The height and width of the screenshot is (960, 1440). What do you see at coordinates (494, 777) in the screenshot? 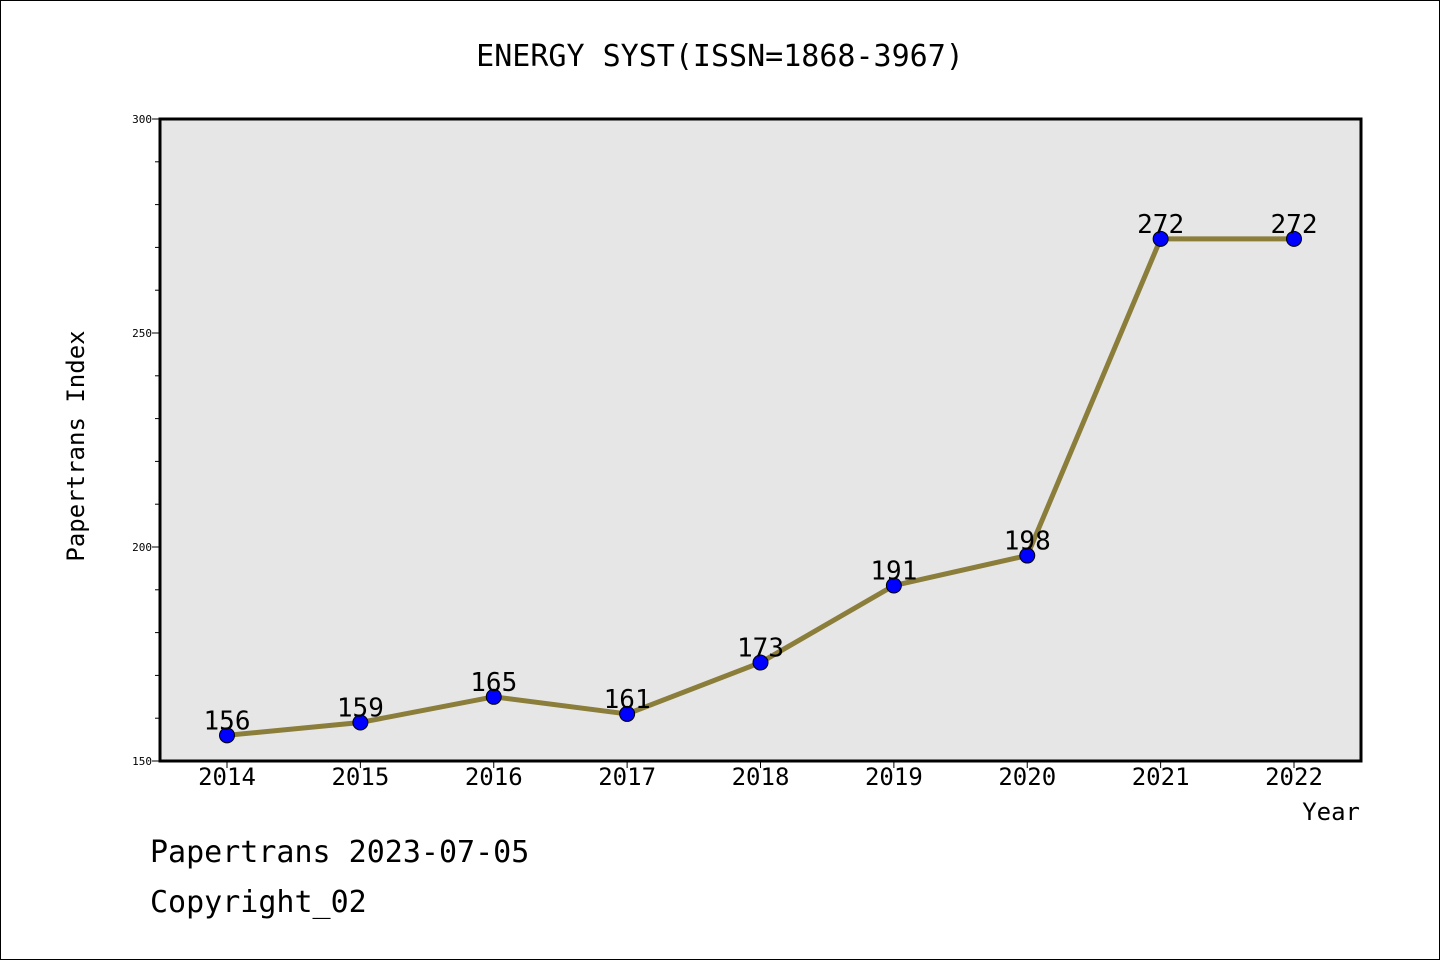
I see `x-tick-label: 2016` at bounding box center [494, 777].